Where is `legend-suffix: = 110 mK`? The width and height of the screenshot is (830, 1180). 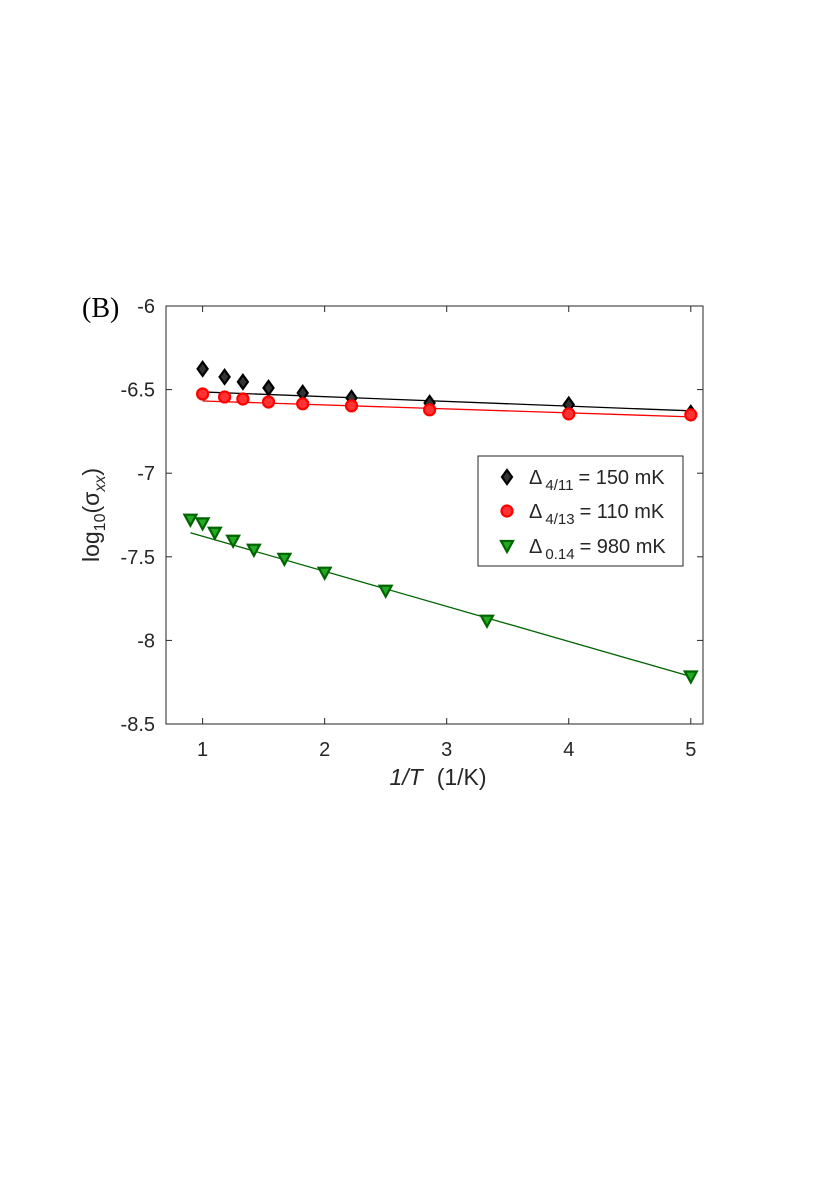
legend-suffix: = 110 mK is located at coordinates (622, 512).